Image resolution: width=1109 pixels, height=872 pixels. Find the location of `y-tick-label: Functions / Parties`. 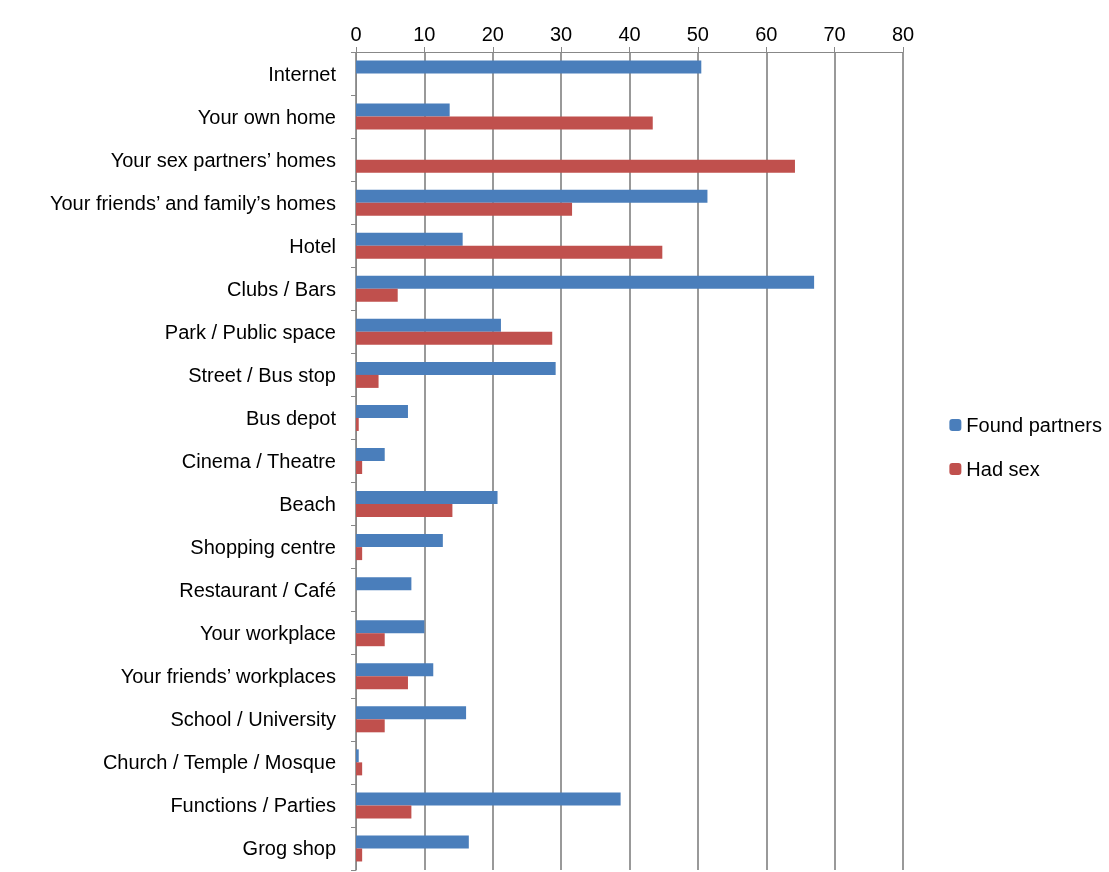

y-tick-label: Functions / Parties is located at coordinates (253, 805).